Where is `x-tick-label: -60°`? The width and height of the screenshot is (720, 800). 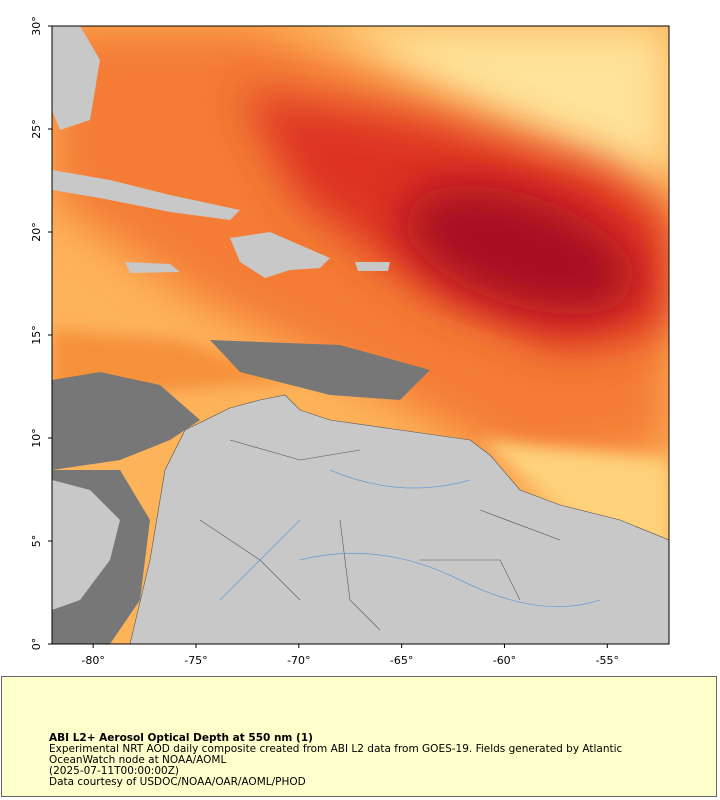 x-tick-label: -60° is located at coordinates (504, 660).